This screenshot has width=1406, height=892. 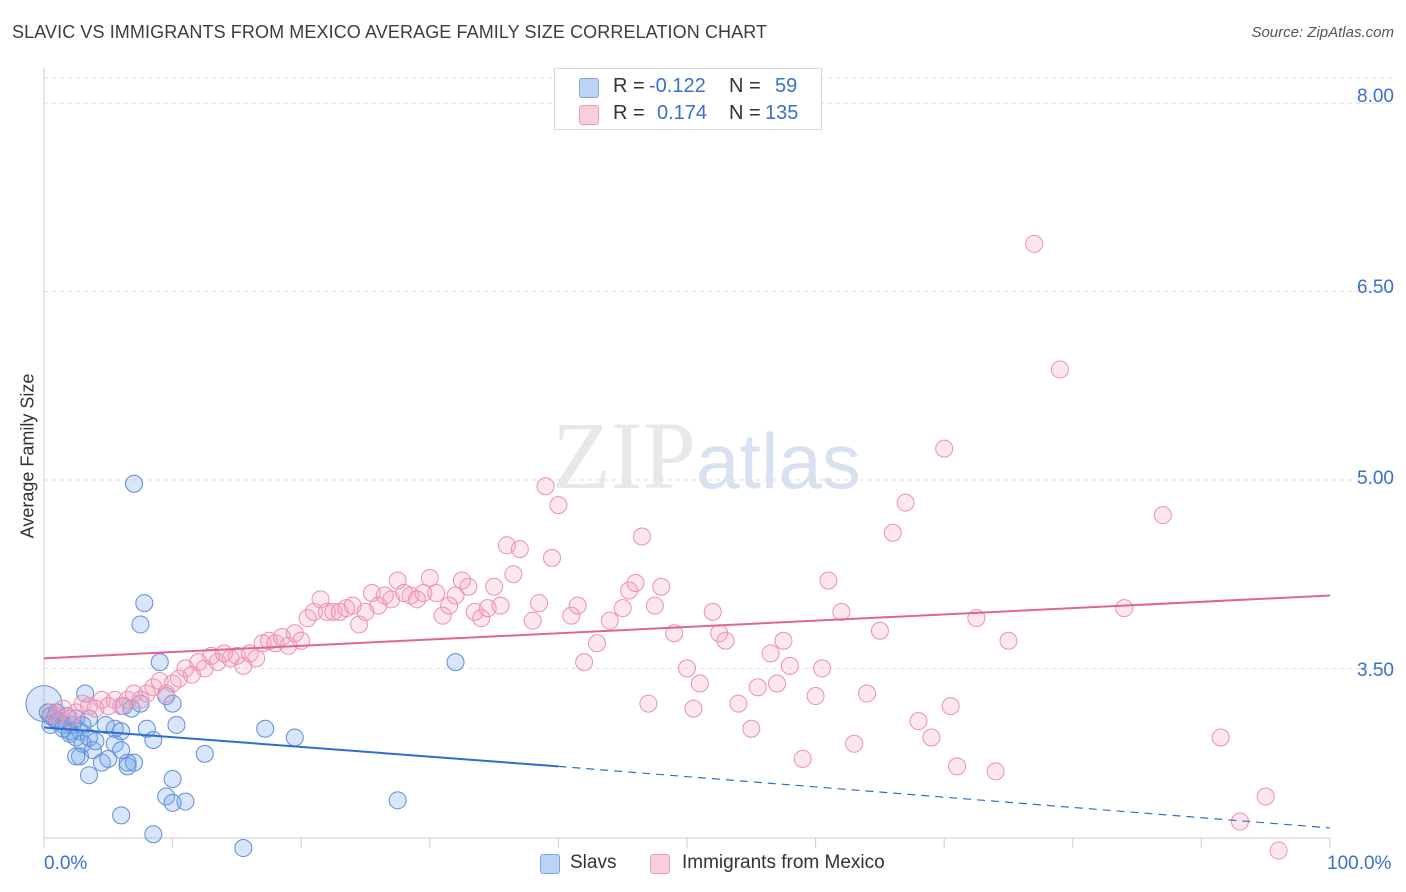 I want to click on legend-label-mexico: Immigrants from Mexico, so click(x=783, y=862).